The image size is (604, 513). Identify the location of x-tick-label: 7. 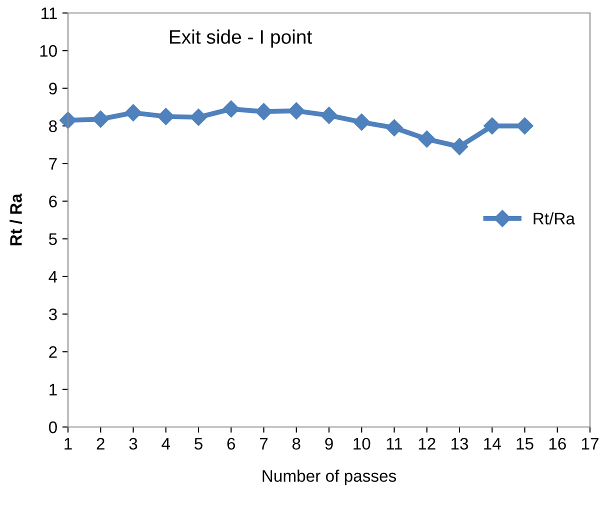
(264, 444).